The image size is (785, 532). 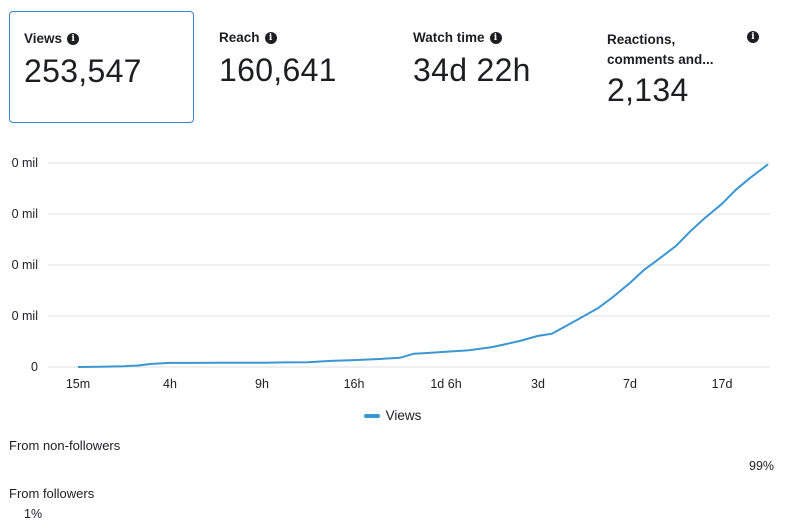 I want to click on chart-legend: Views, so click(x=392, y=415).